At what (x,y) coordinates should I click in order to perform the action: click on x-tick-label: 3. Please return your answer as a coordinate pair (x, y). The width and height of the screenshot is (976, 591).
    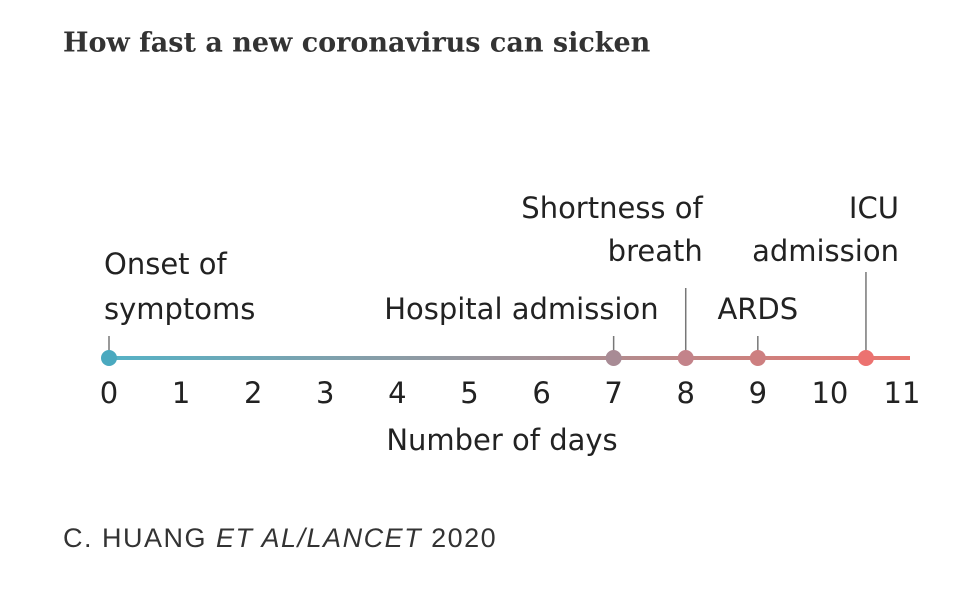
    Looking at the image, I should click on (325, 393).